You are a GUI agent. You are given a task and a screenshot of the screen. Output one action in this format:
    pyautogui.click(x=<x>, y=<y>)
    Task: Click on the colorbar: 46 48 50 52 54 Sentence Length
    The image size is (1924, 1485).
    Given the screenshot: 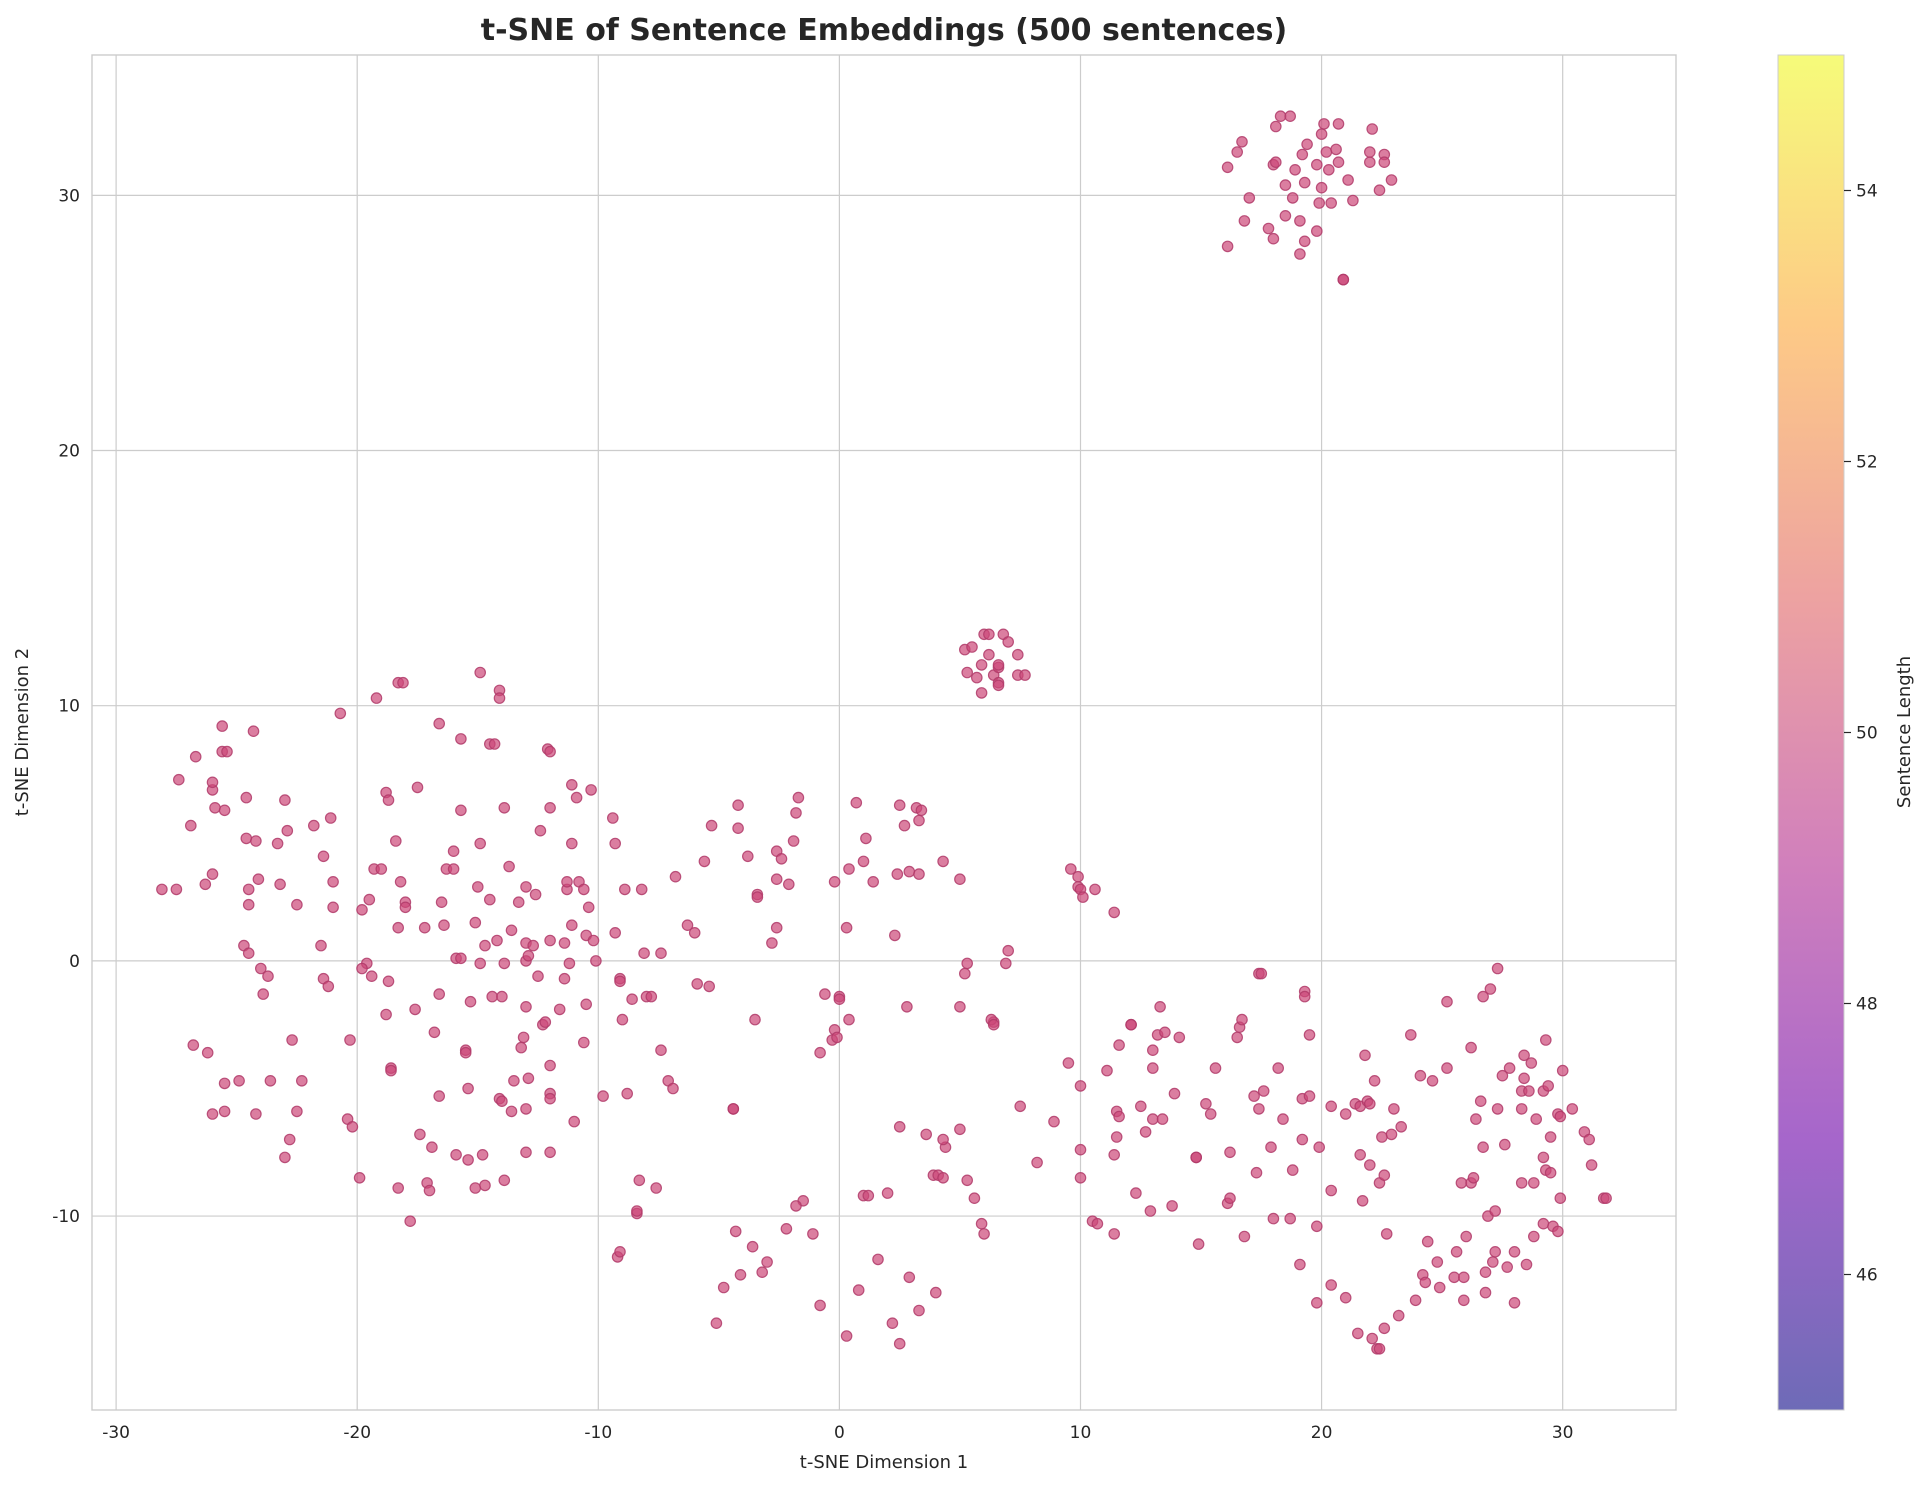 What is the action you would take?
    pyautogui.click(x=1846, y=732)
    